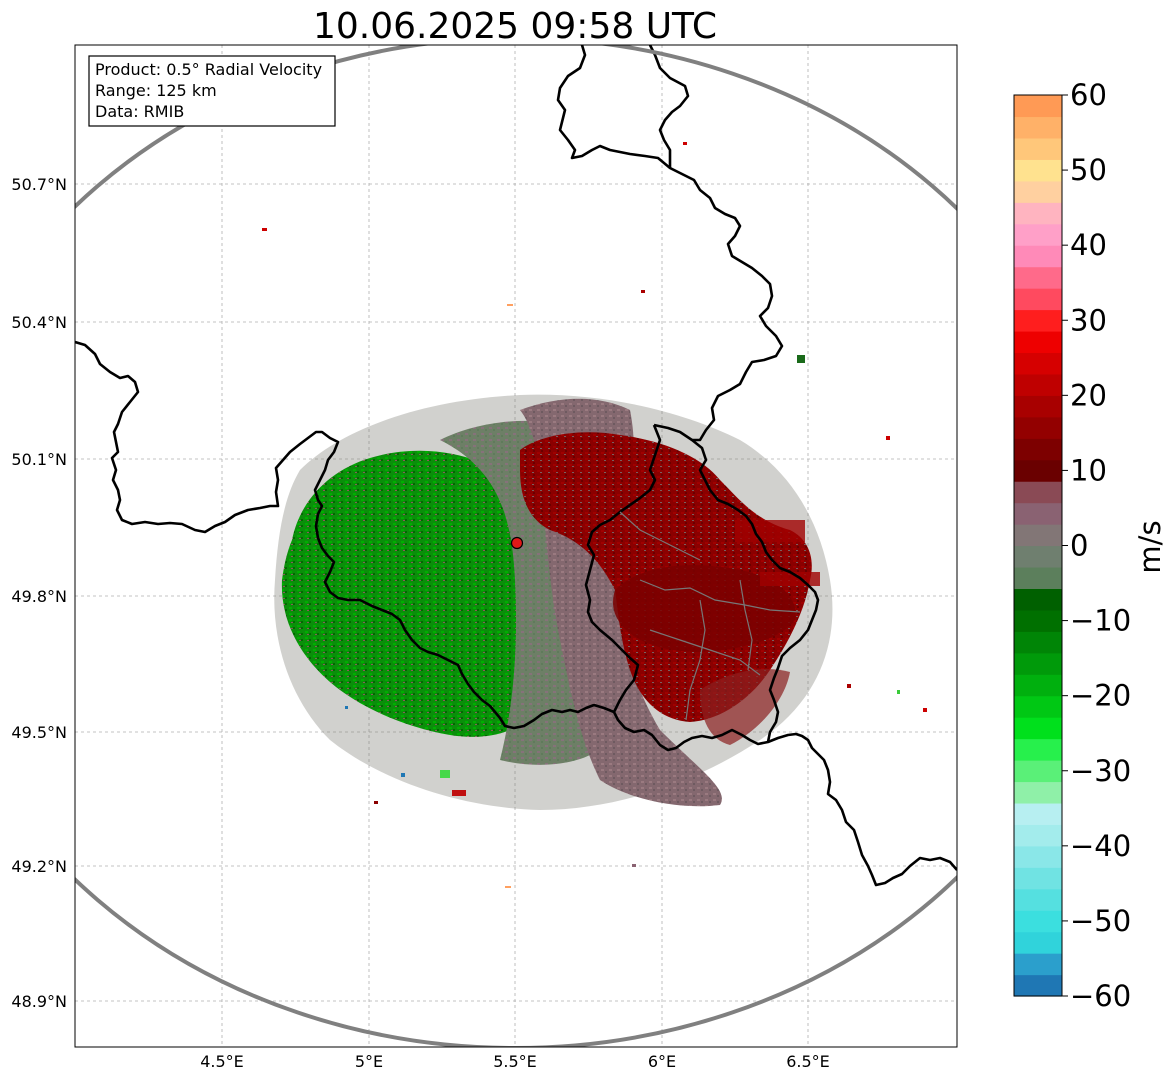 The image size is (1171, 1081). I want to click on colorbar-tick-label: −10, so click(1100, 621).